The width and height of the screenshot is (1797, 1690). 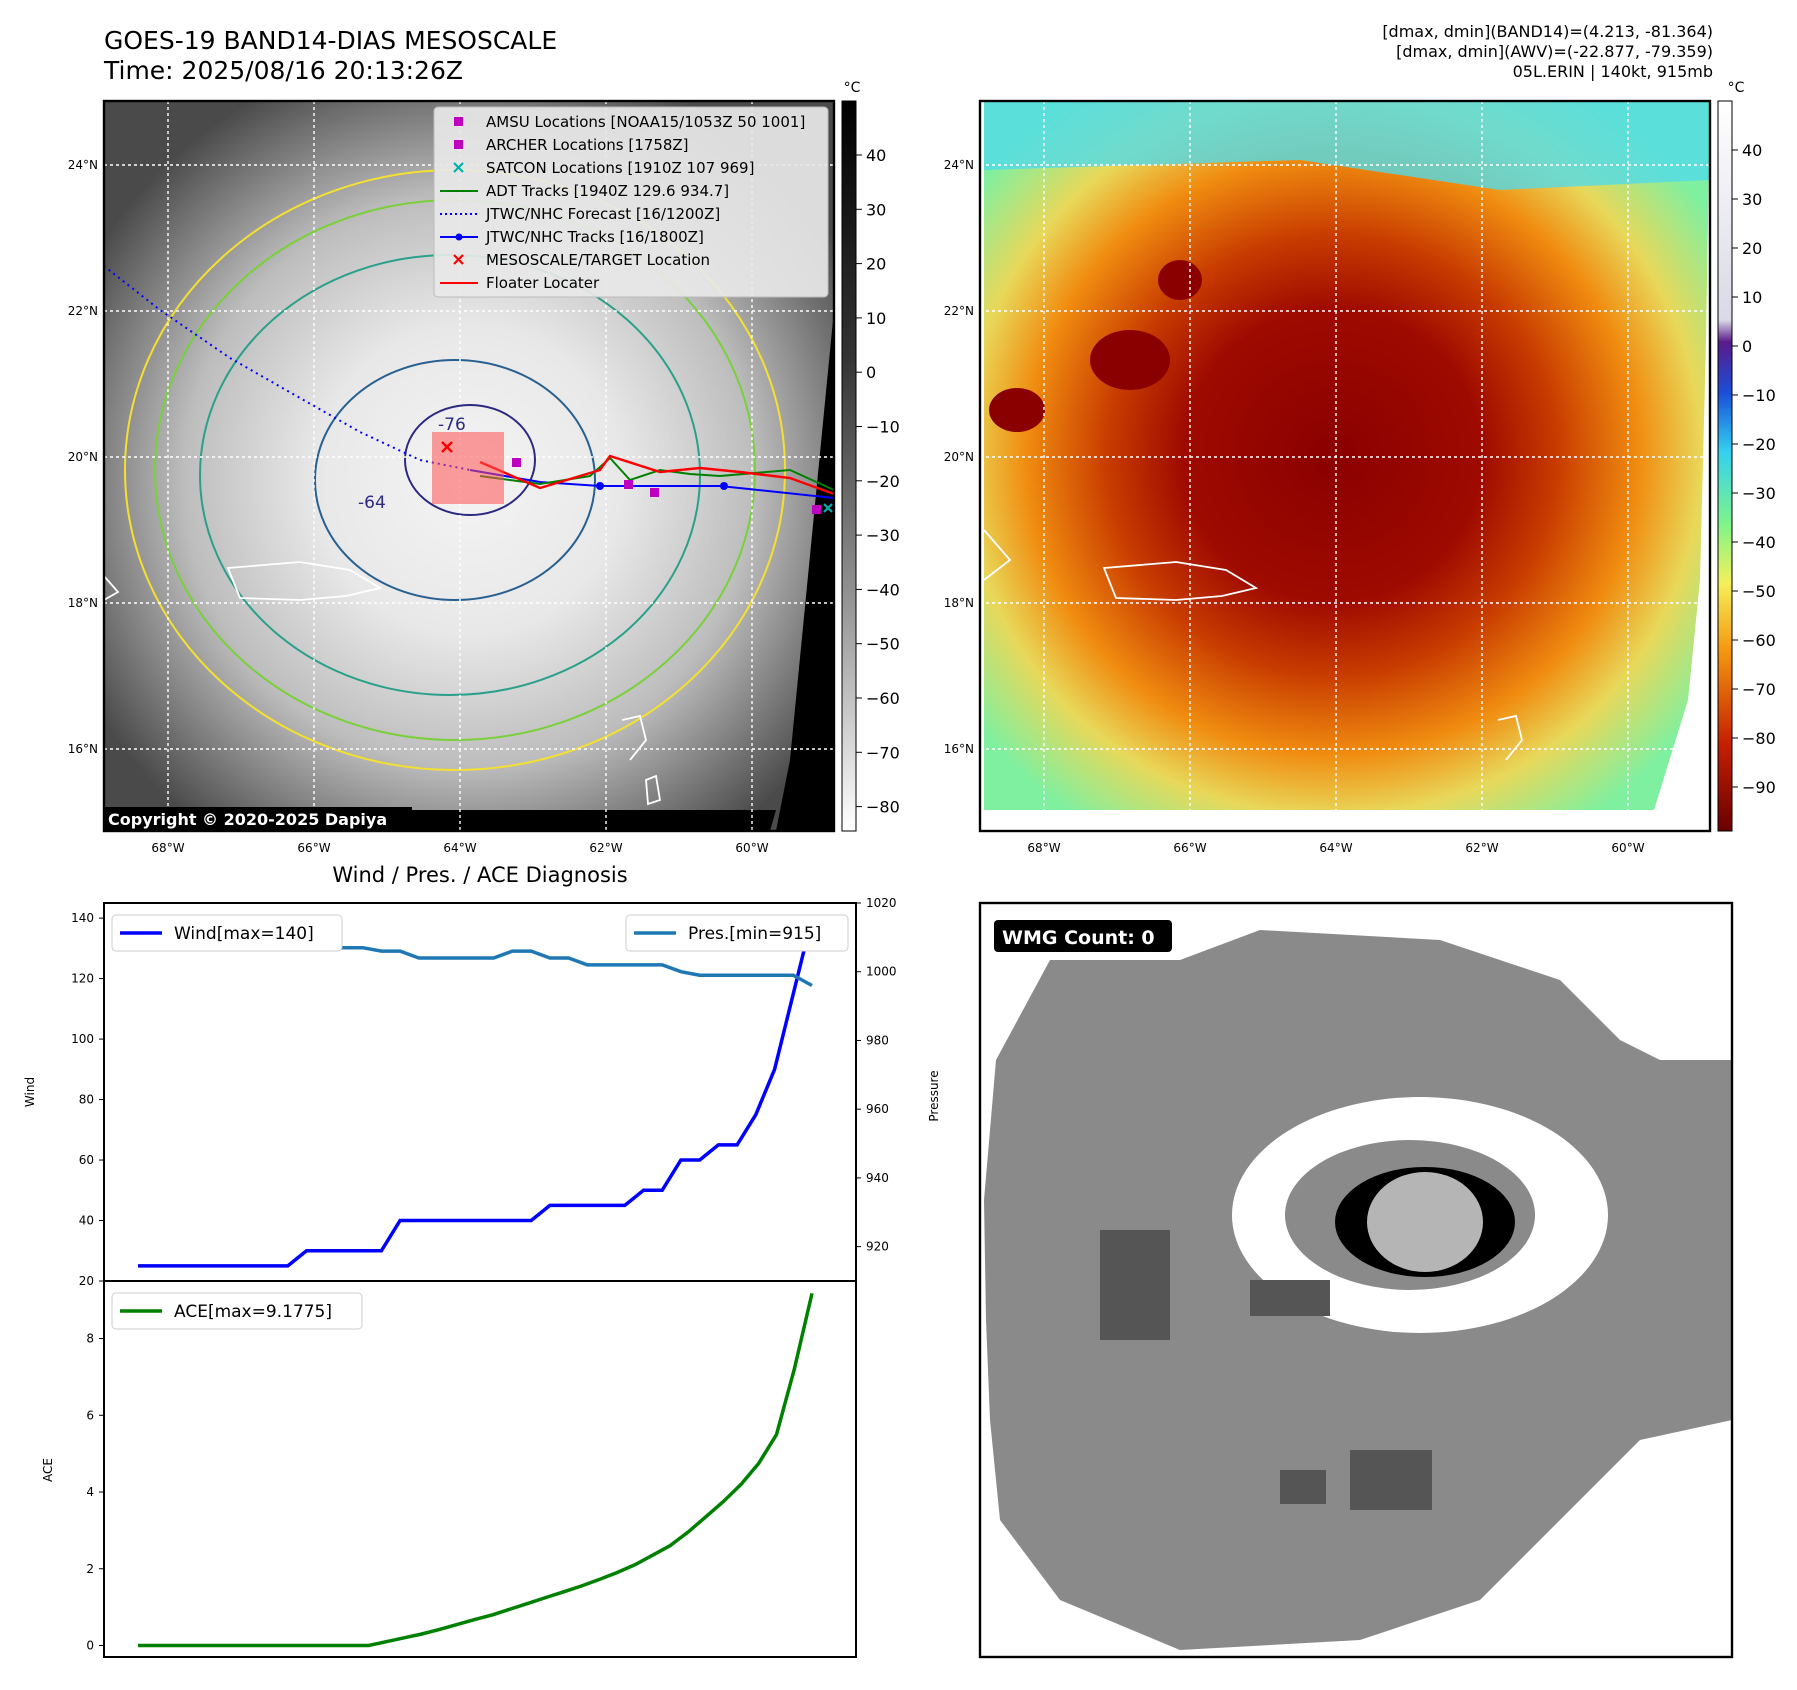 I want to click on ace-series-group, so click(x=476, y=1470).